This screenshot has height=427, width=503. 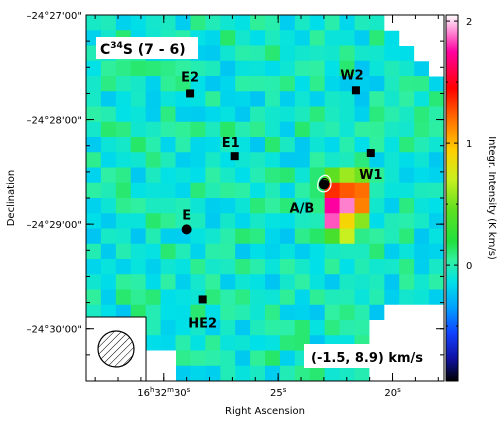 What do you see at coordinates (370, 175) in the screenshot?
I see `source-label: W1` at bounding box center [370, 175].